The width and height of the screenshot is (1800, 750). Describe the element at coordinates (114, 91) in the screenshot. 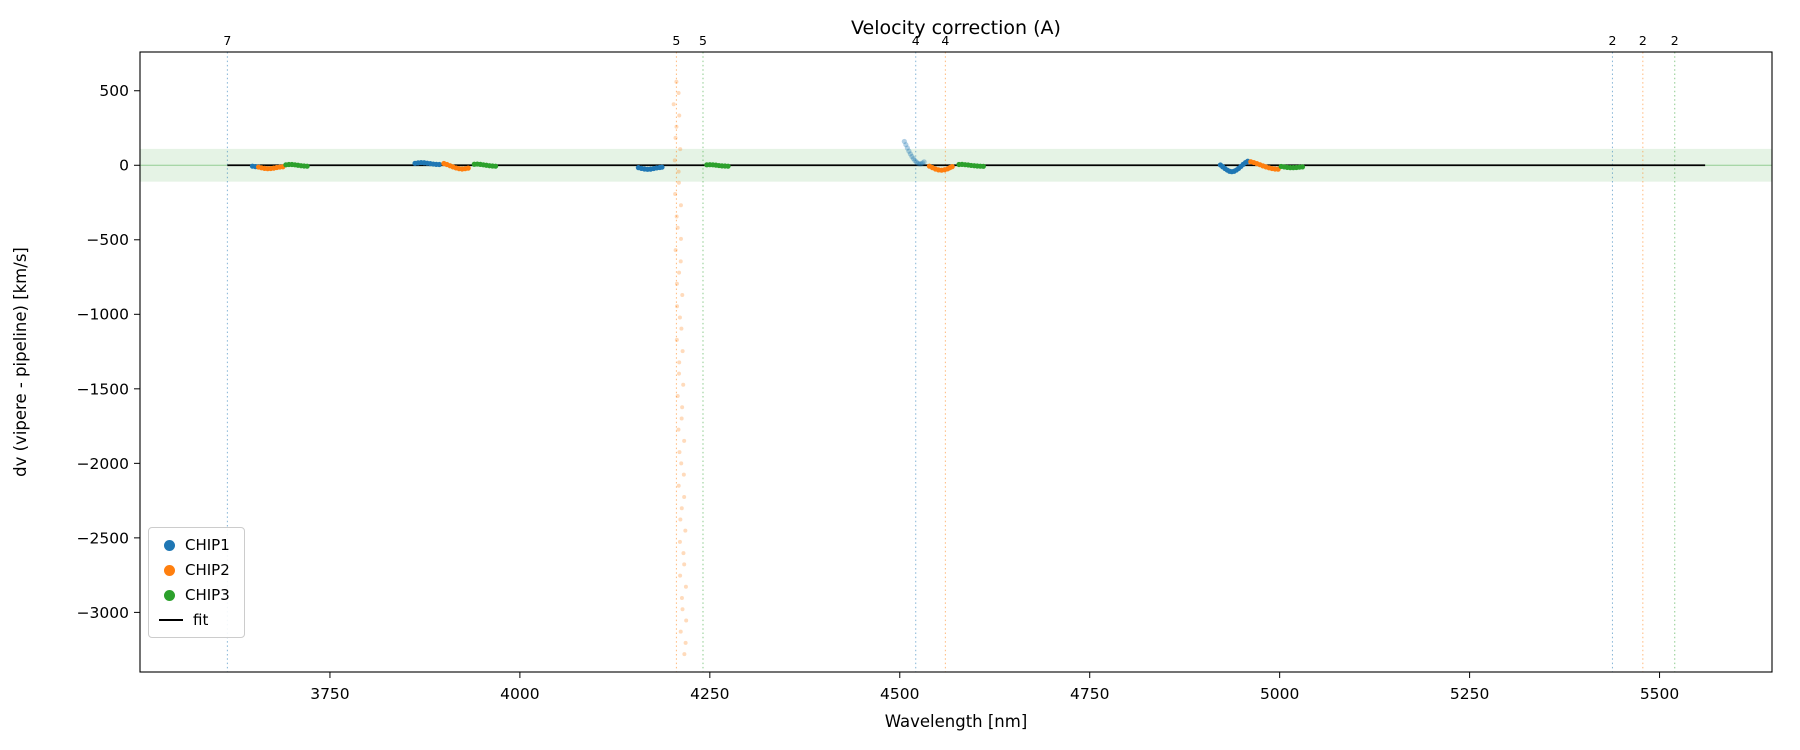

I see `y-tick-label: 500` at that location.